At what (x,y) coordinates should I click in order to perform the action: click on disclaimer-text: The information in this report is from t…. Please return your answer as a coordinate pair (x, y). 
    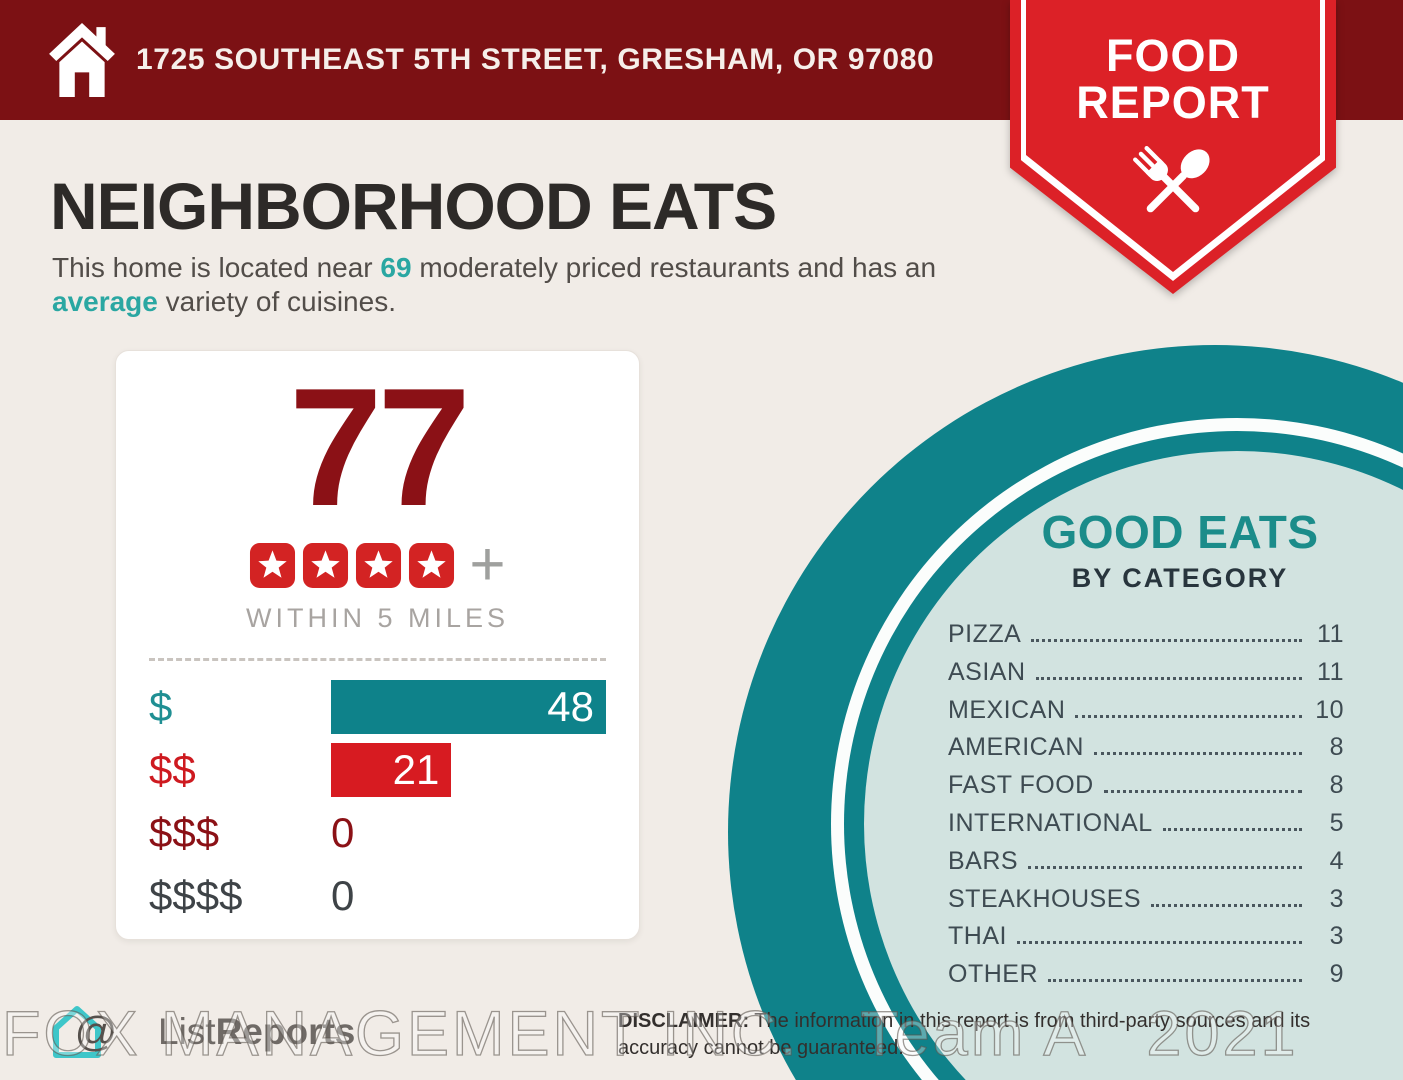
    Looking at the image, I should click on (964, 1034).